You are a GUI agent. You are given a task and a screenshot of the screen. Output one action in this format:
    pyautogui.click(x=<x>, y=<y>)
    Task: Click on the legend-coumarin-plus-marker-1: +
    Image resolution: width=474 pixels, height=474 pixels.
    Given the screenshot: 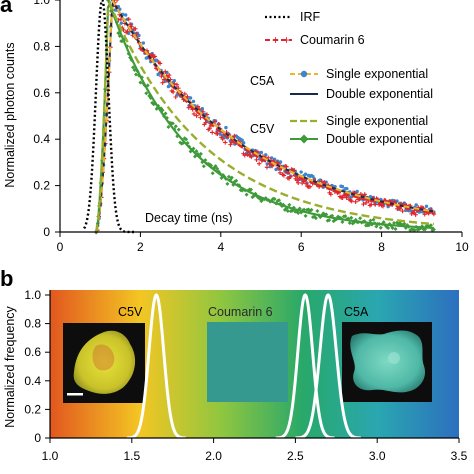 What is the action you would take?
    pyautogui.click(x=275, y=40)
    